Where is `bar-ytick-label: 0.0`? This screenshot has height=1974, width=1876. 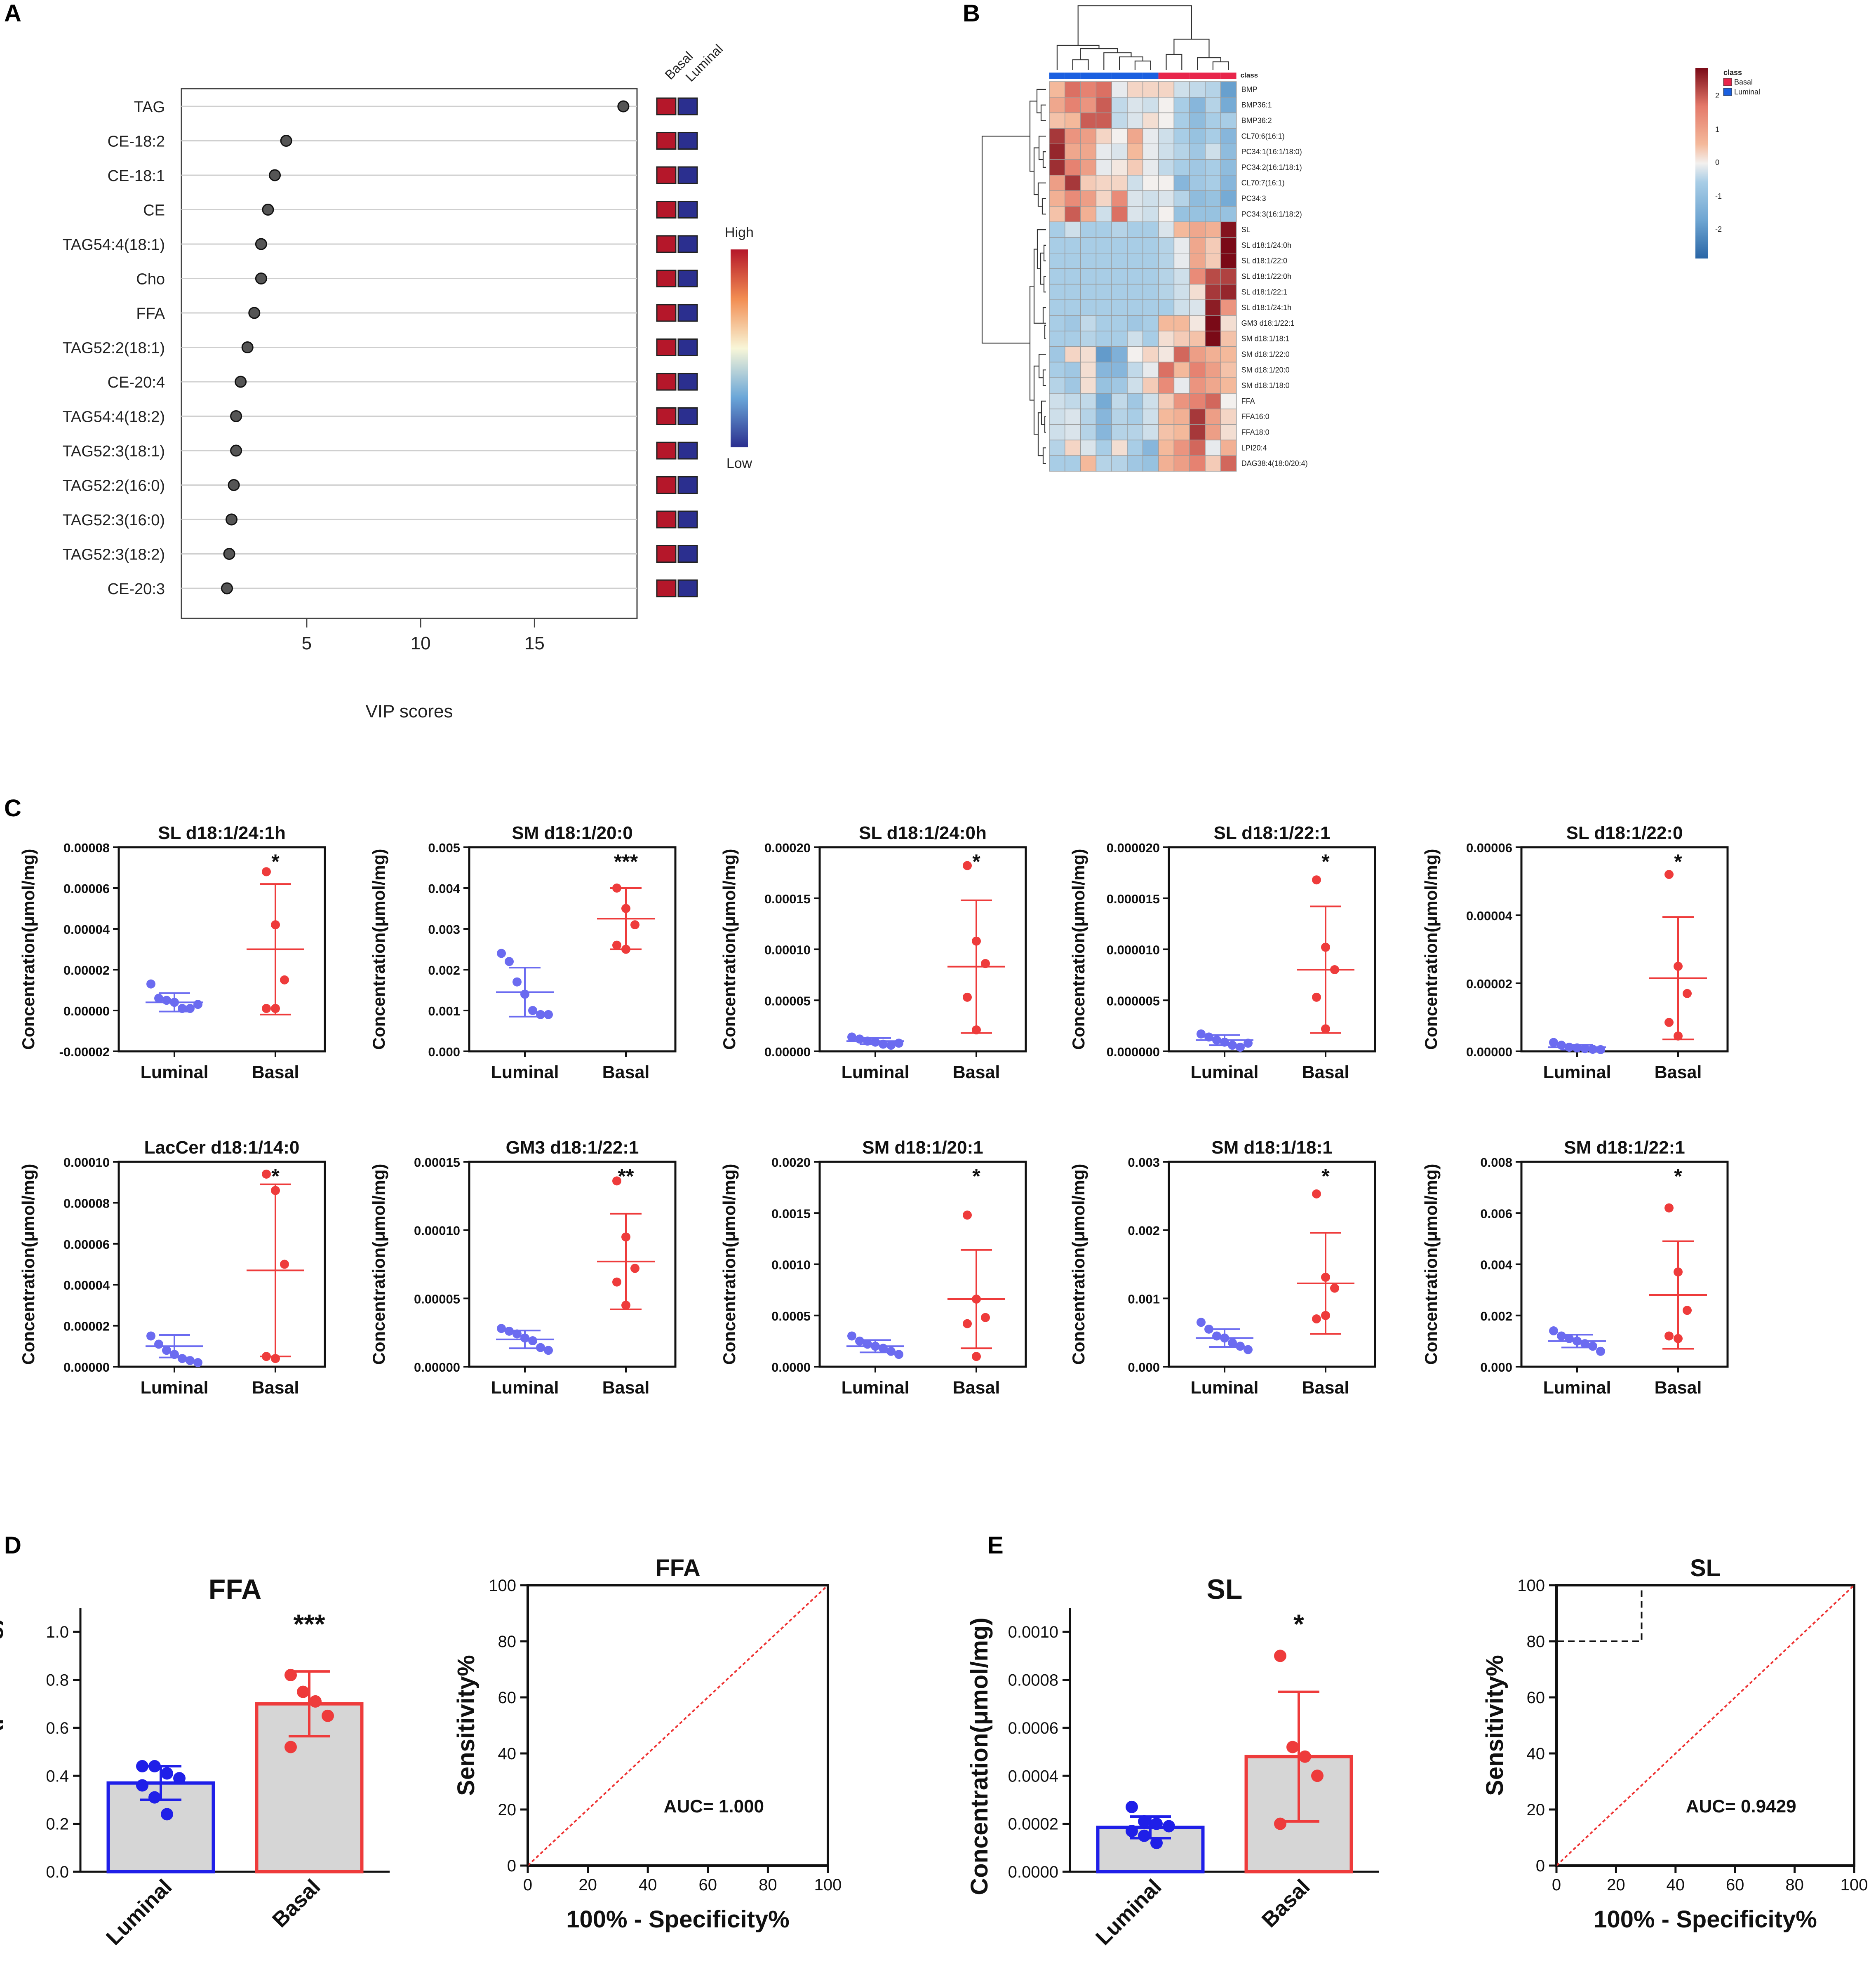 bar-ytick-label: 0.0 is located at coordinates (57, 1872).